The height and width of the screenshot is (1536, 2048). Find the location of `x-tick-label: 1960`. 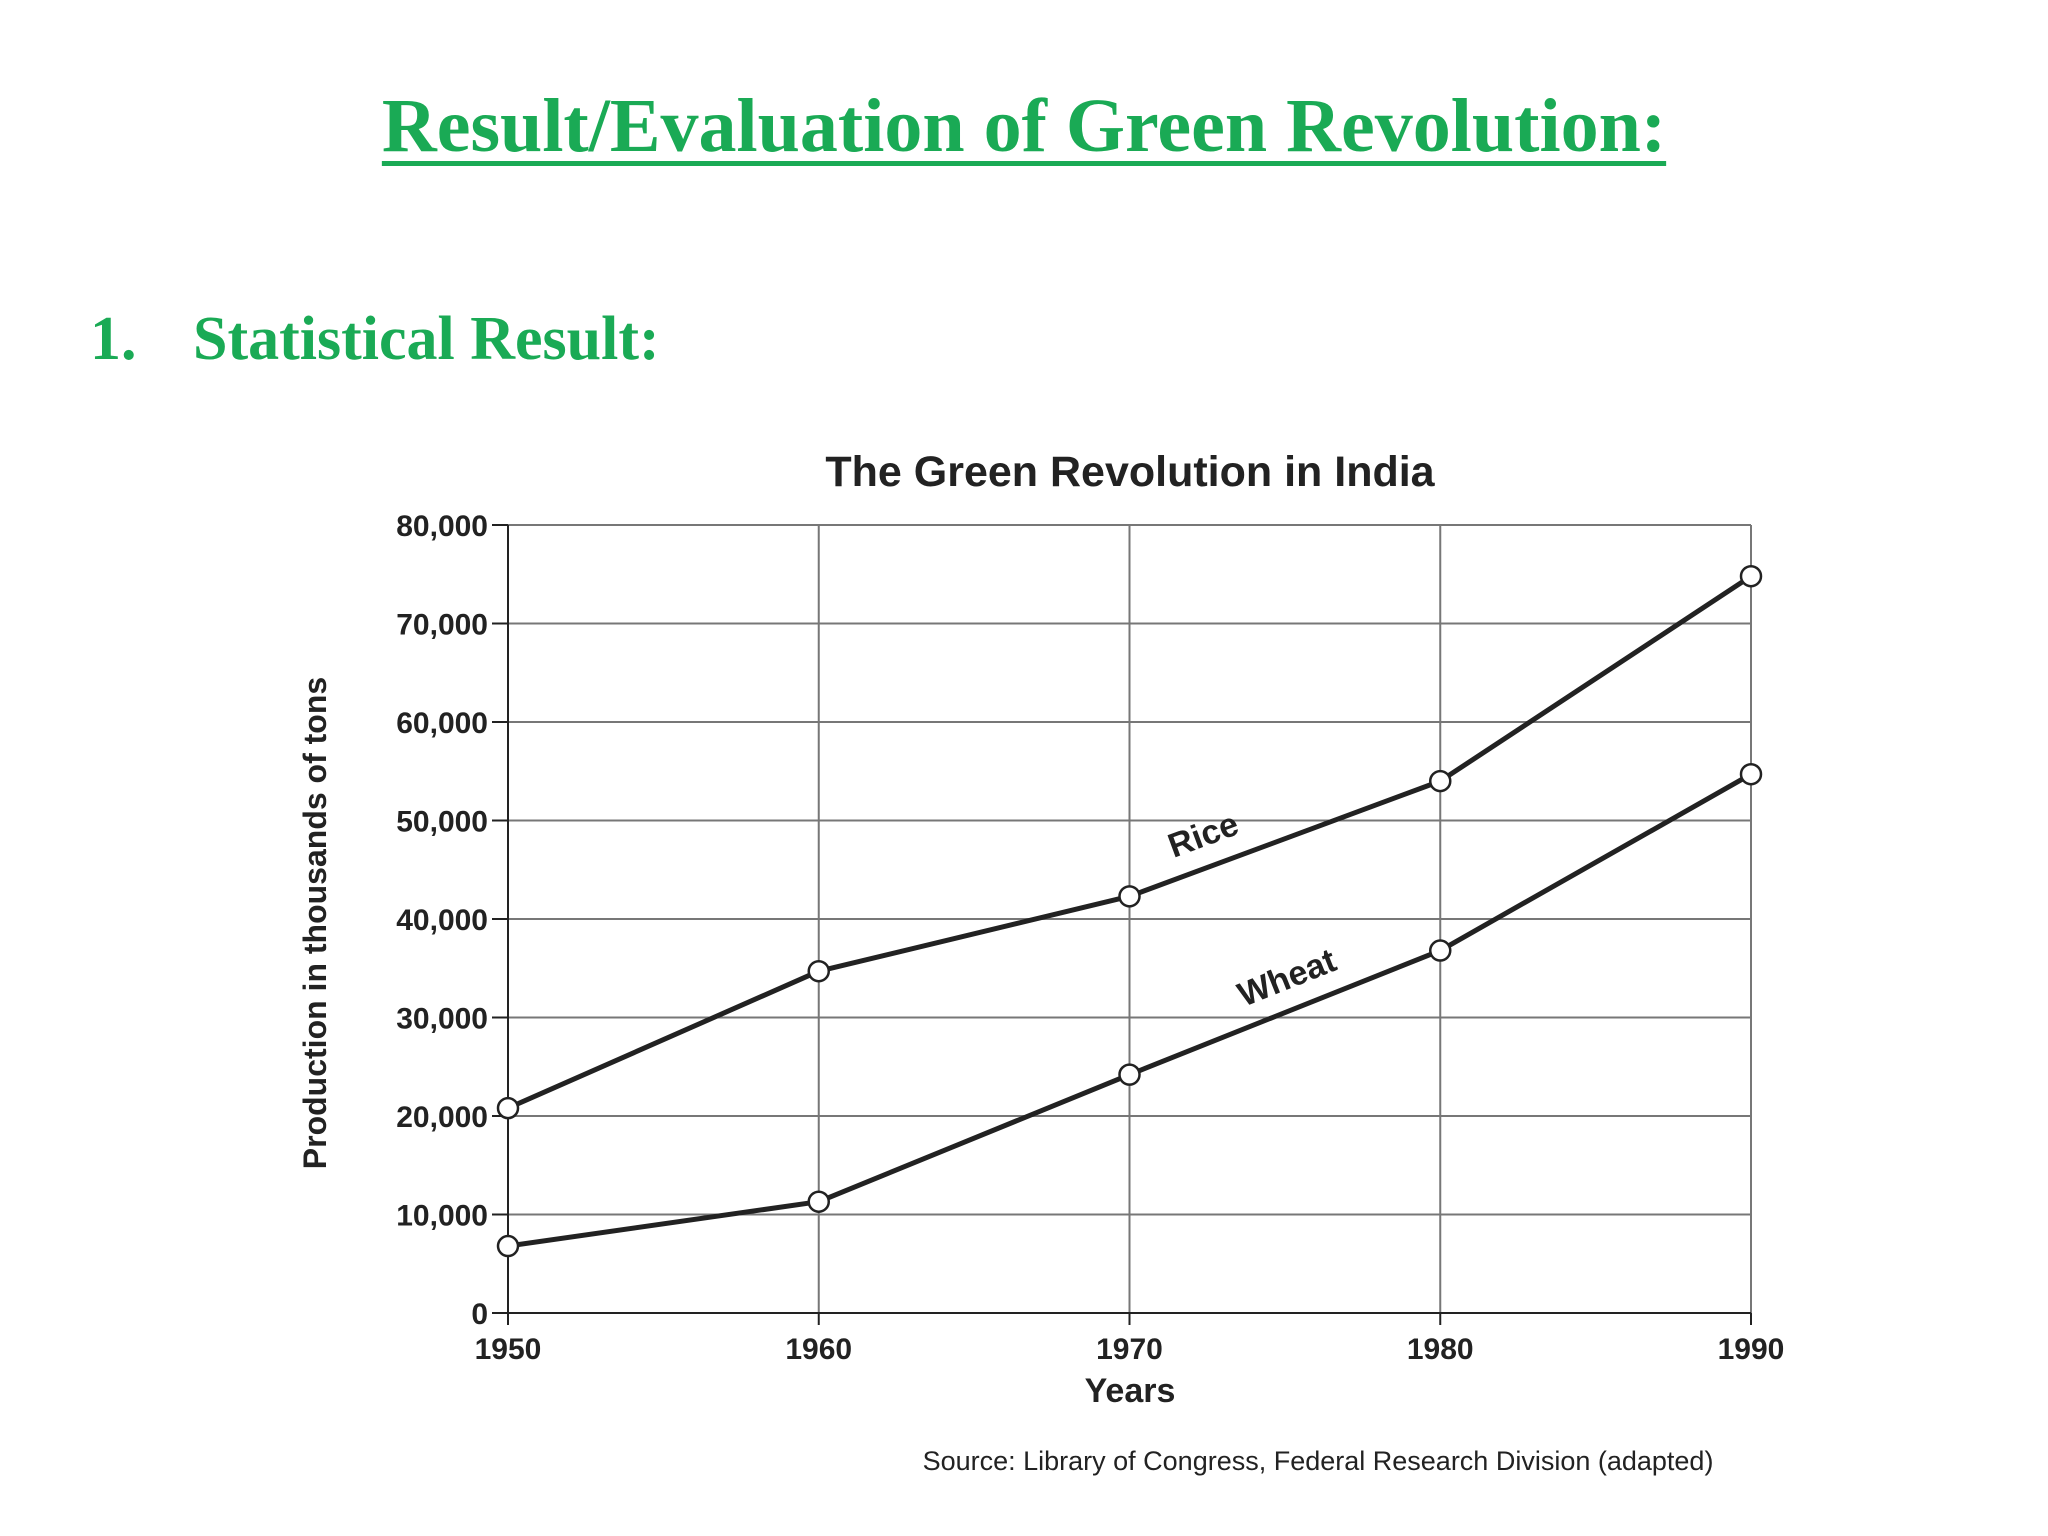

x-tick-label: 1960 is located at coordinates (818, 1349).